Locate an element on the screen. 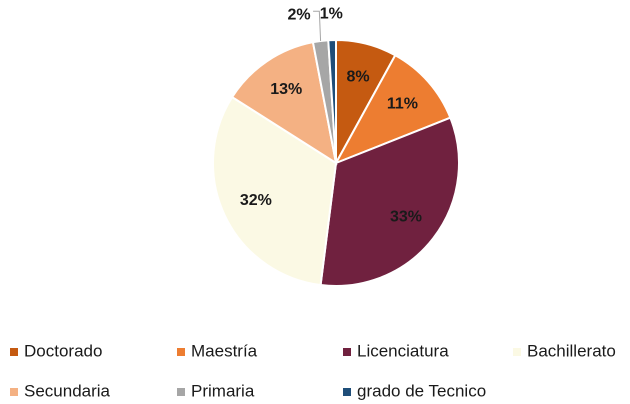 This screenshot has width=630, height=404. data-label: 11% is located at coordinates (402, 104).